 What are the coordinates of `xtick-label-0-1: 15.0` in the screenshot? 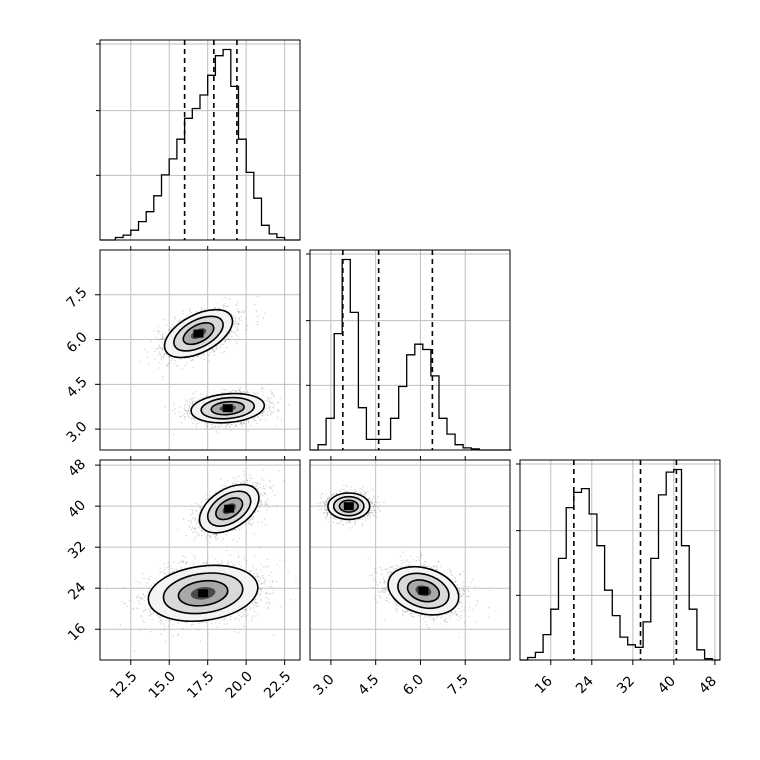 It's located at (162, 684).